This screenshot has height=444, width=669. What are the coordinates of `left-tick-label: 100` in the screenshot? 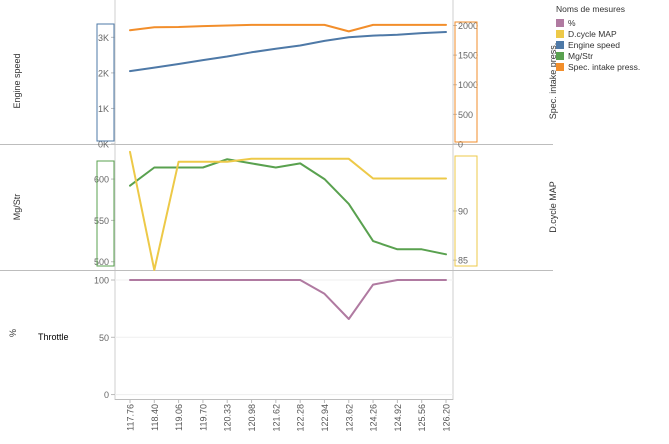 It's located at (101, 281).